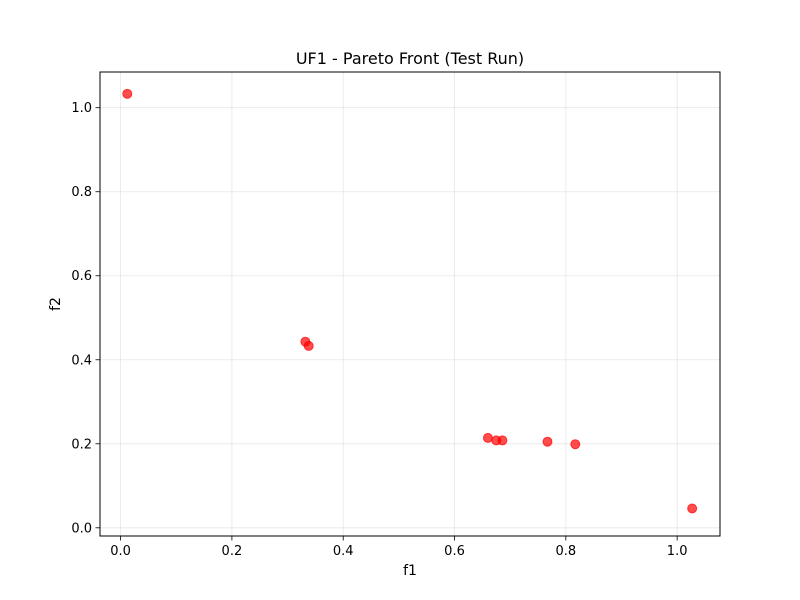  Describe the element at coordinates (398, 547) in the screenshot. I see `x-axis-ticks: 0.0 0.2 0.4 0.6 0.8 1.0` at that location.